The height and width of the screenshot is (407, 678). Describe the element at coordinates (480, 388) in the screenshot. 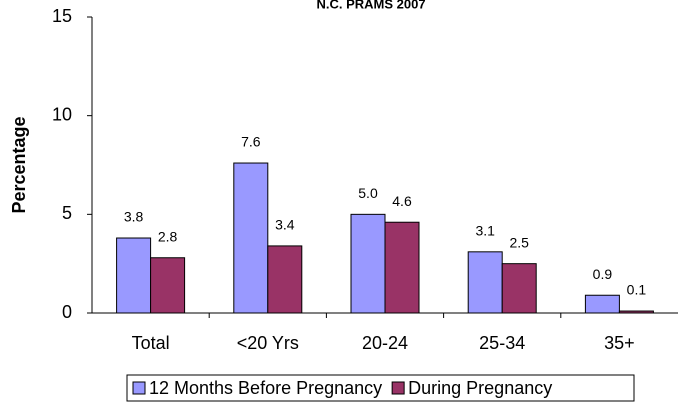

I see `legend-label: During Pregnancy` at that location.